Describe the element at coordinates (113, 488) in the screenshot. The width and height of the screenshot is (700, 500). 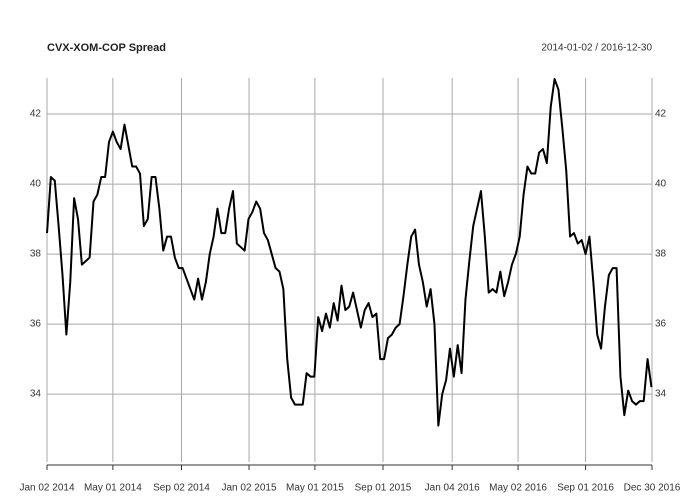
I see `x-tick-label: May 01 2014` at that location.